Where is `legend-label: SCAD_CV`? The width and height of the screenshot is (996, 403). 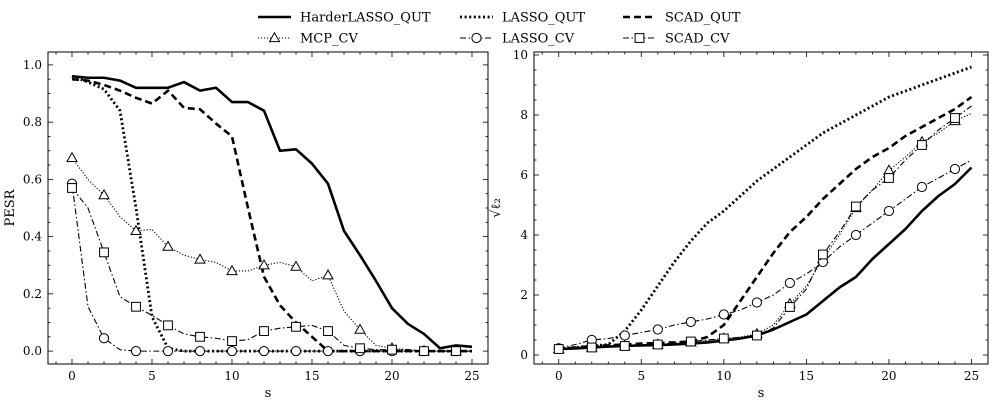
legend-label: SCAD_CV is located at coordinates (697, 39).